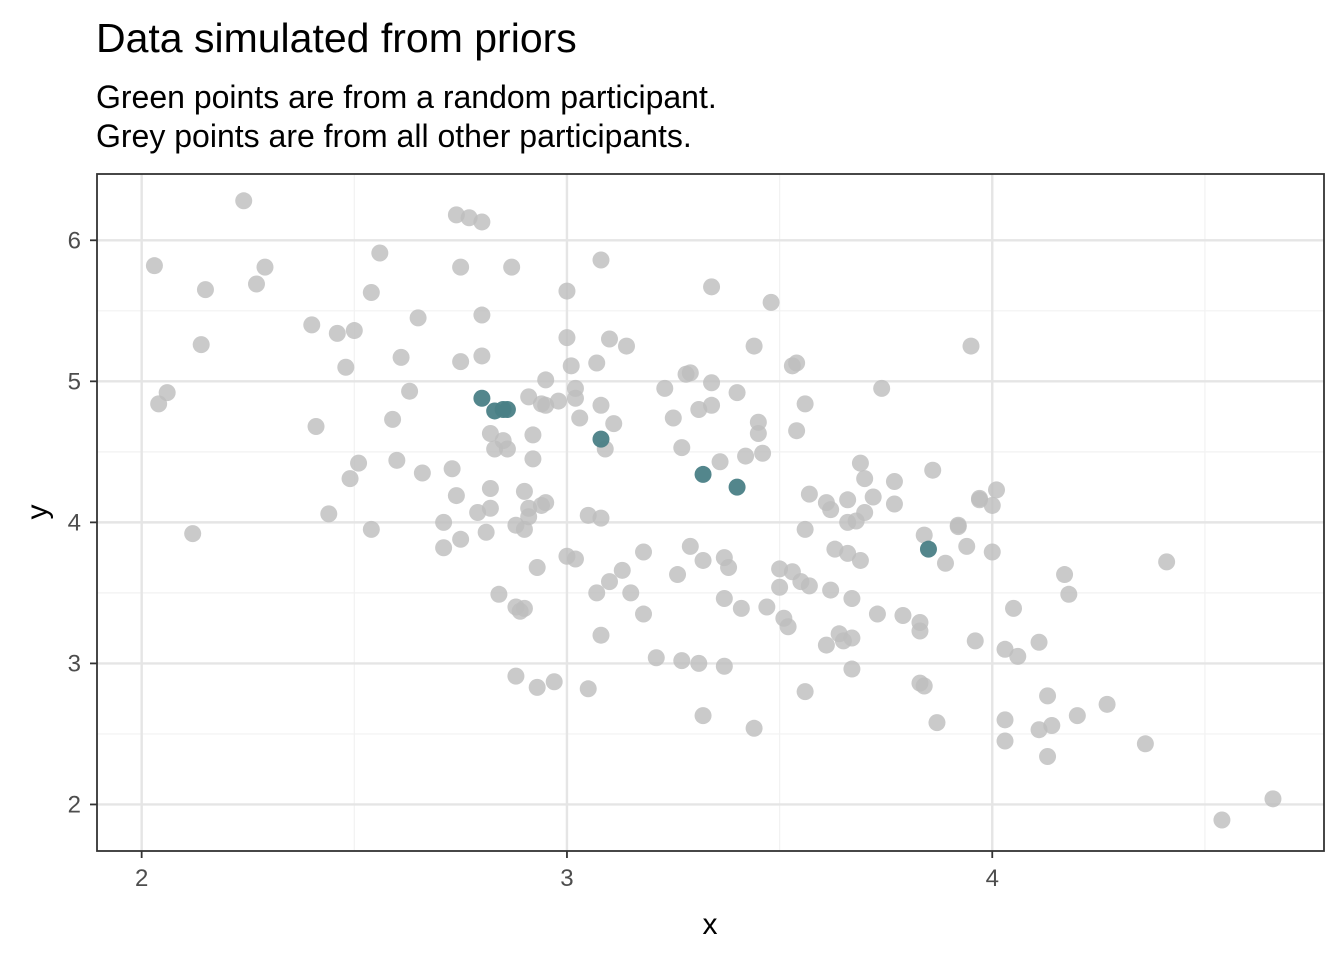  What do you see at coordinates (74, 240) in the screenshot?
I see `y-tick-label: 6` at bounding box center [74, 240].